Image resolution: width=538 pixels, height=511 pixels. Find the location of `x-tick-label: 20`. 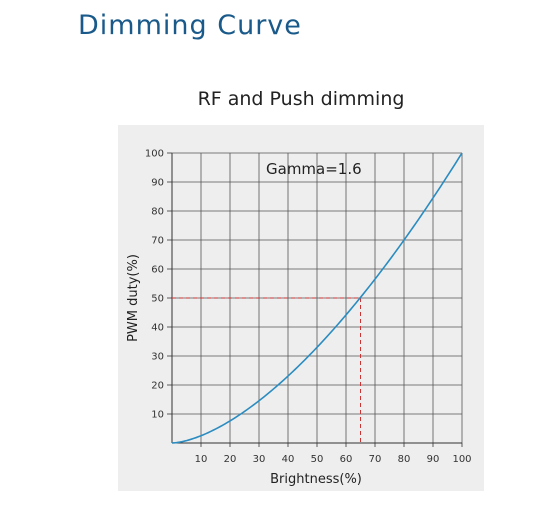

x-tick-label: 20 is located at coordinates (230, 459).